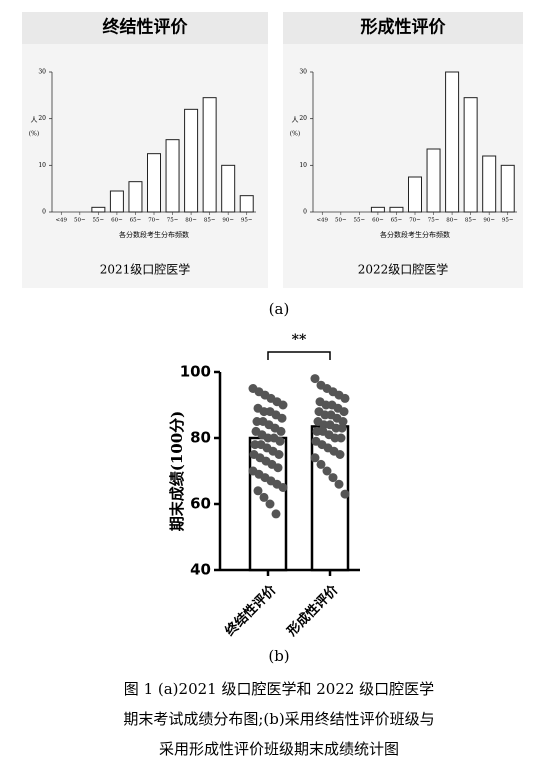 The width and height of the screenshot is (559, 784). I want to click on caption-line: 图 1 (a)2021 级口腔医学和 2022 级口腔医学, so click(279, 689).